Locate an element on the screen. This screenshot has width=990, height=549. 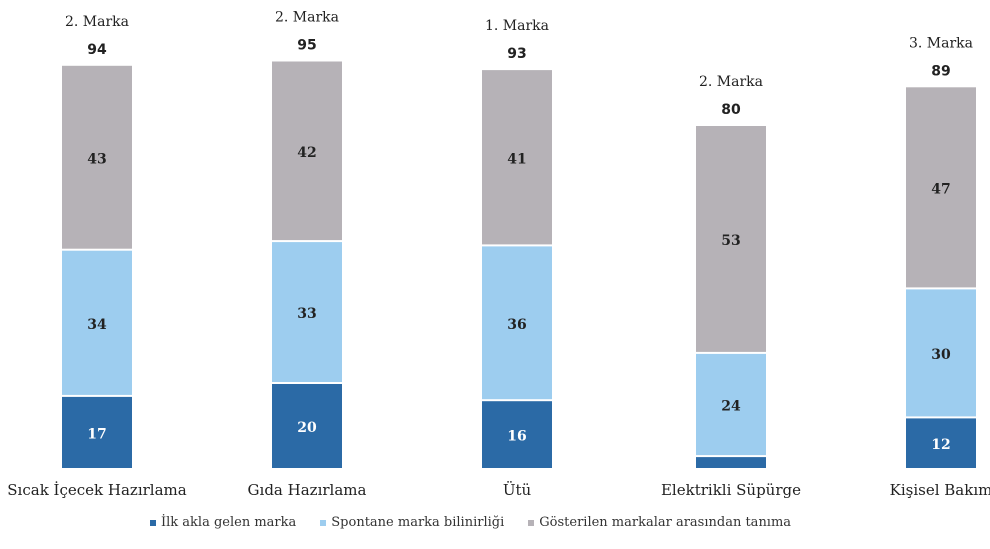
legend-item-spontaneous: Spontane marka bilinirliği is located at coordinates (412, 522).